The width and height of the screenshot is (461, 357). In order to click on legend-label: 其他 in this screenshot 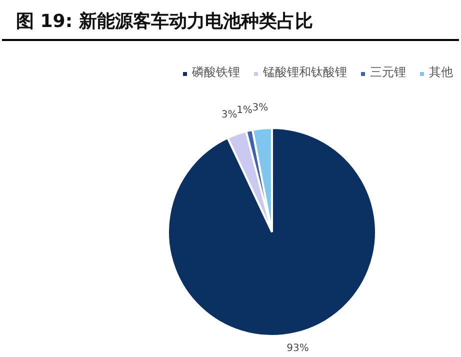, I will do `click(441, 72)`.